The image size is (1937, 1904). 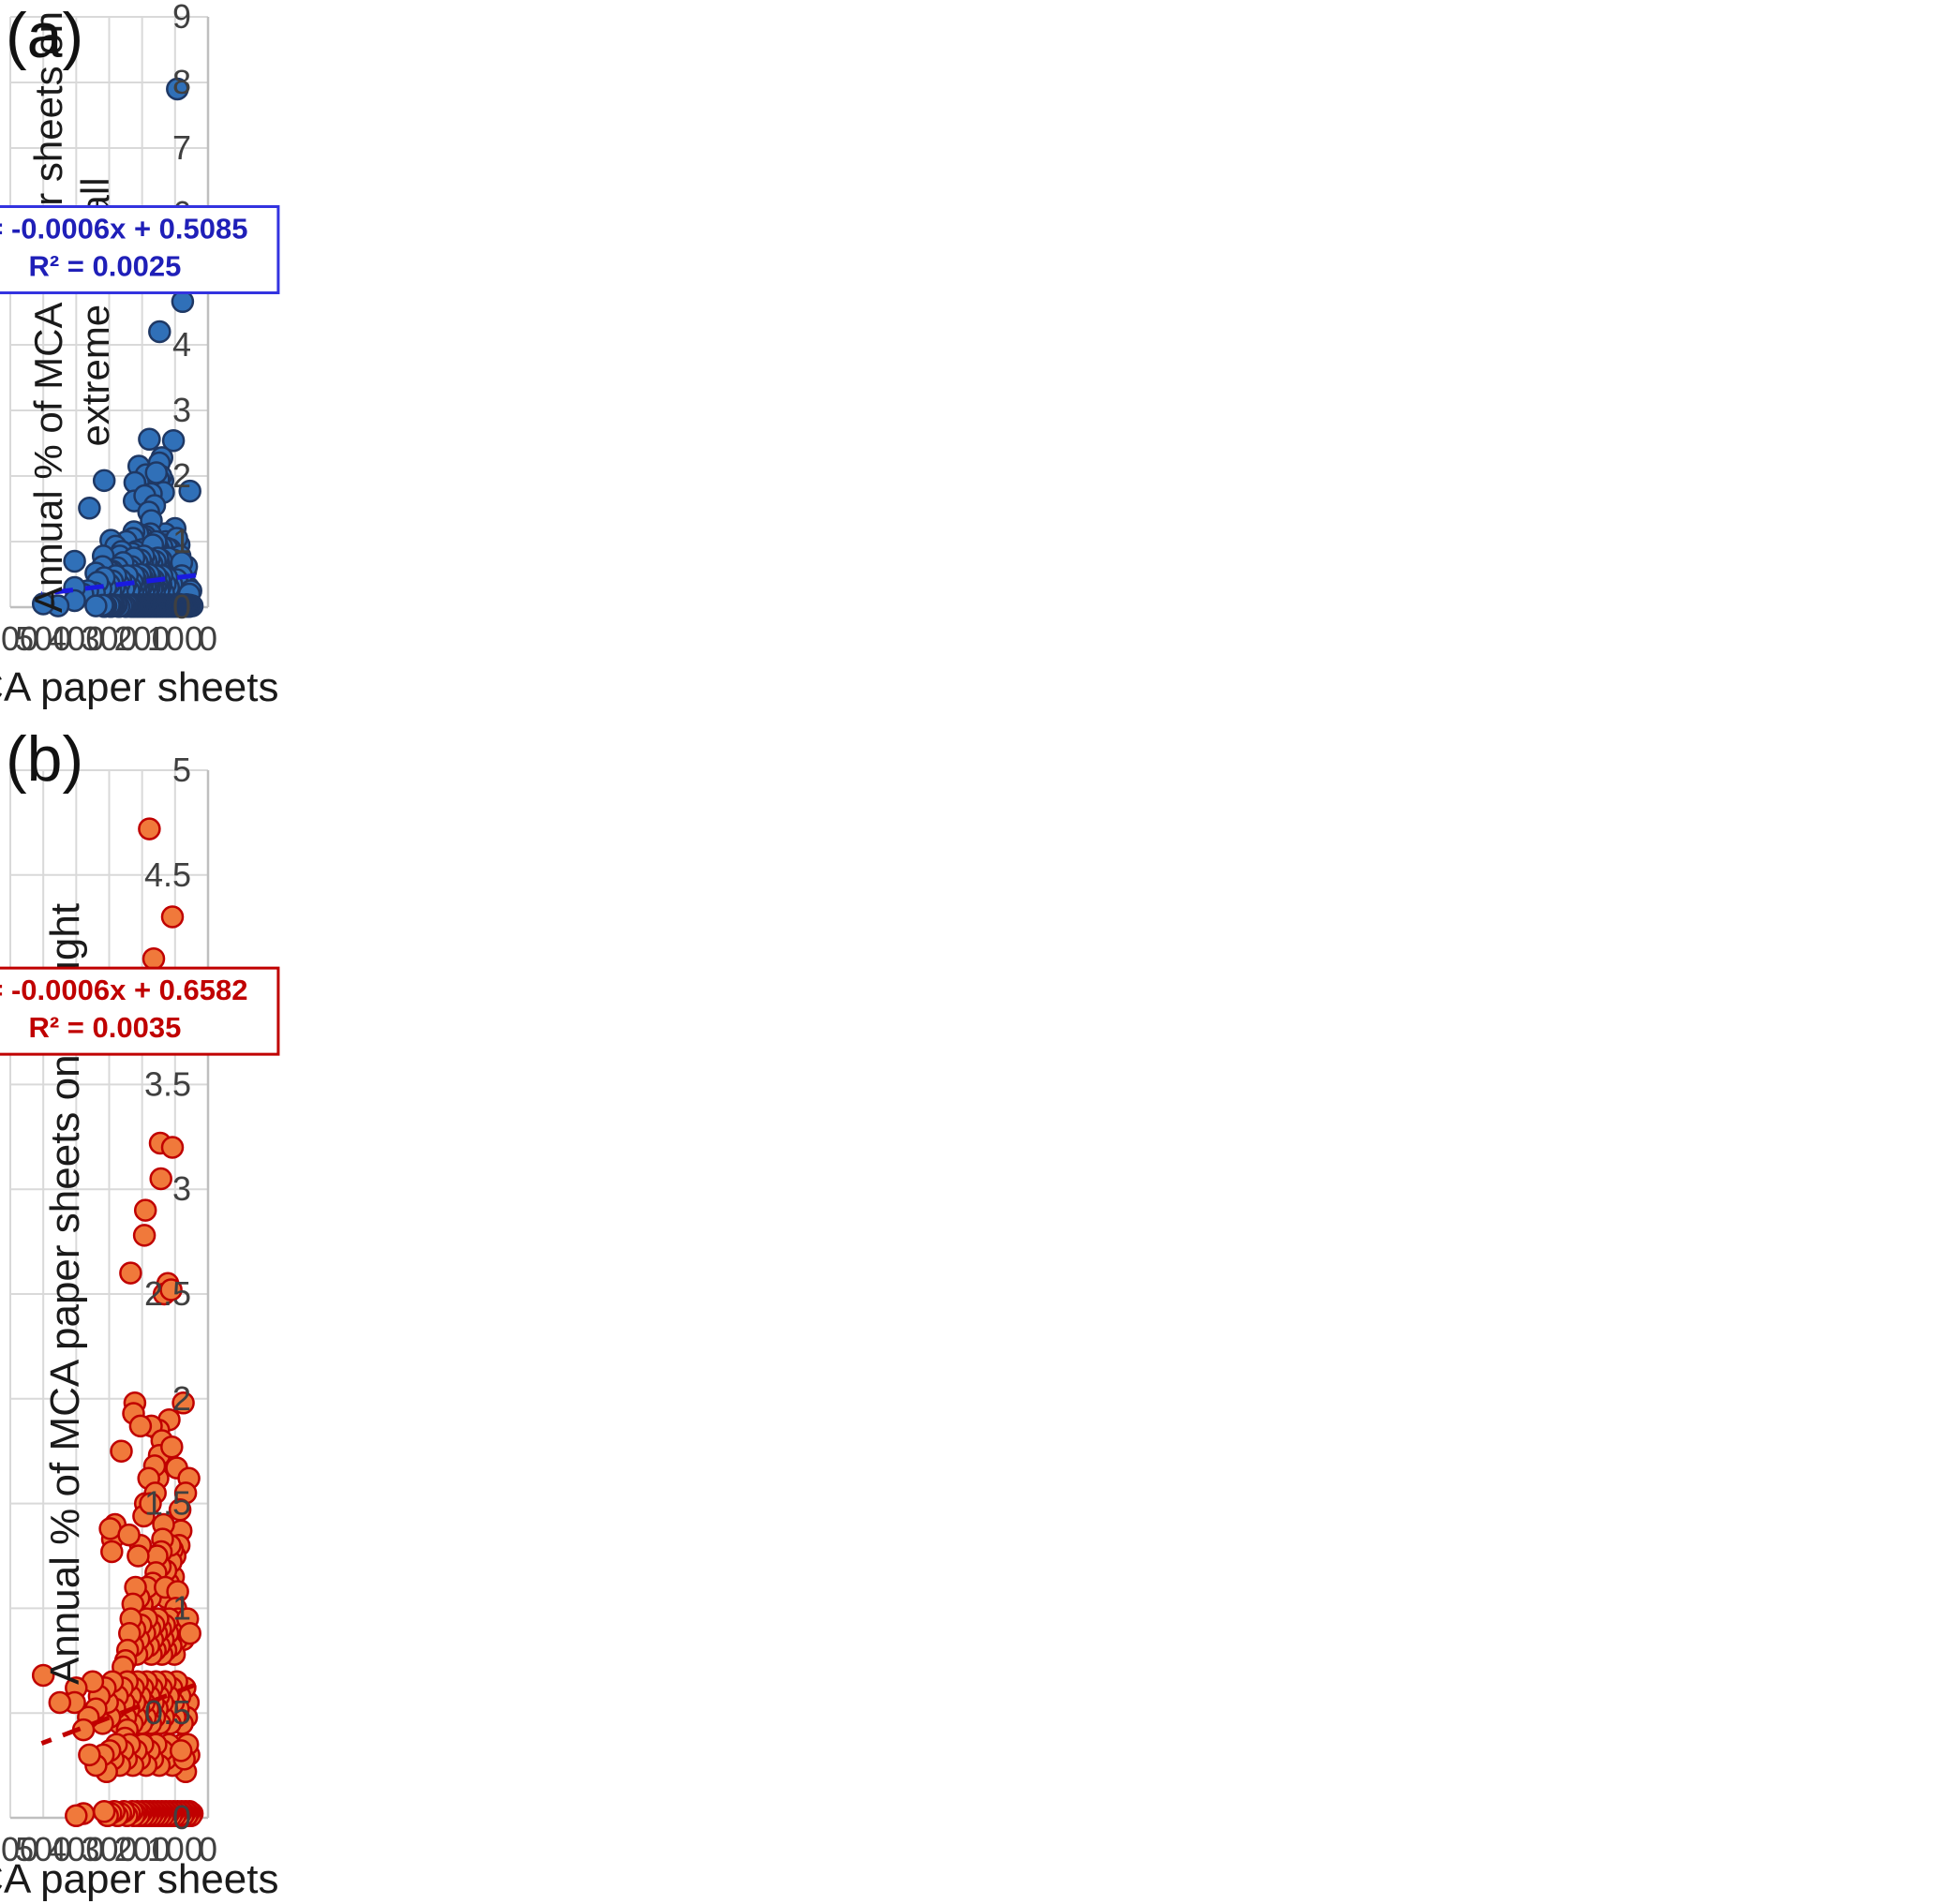 I want to click on panel-b-label: (b), so click(x=45, y=759).